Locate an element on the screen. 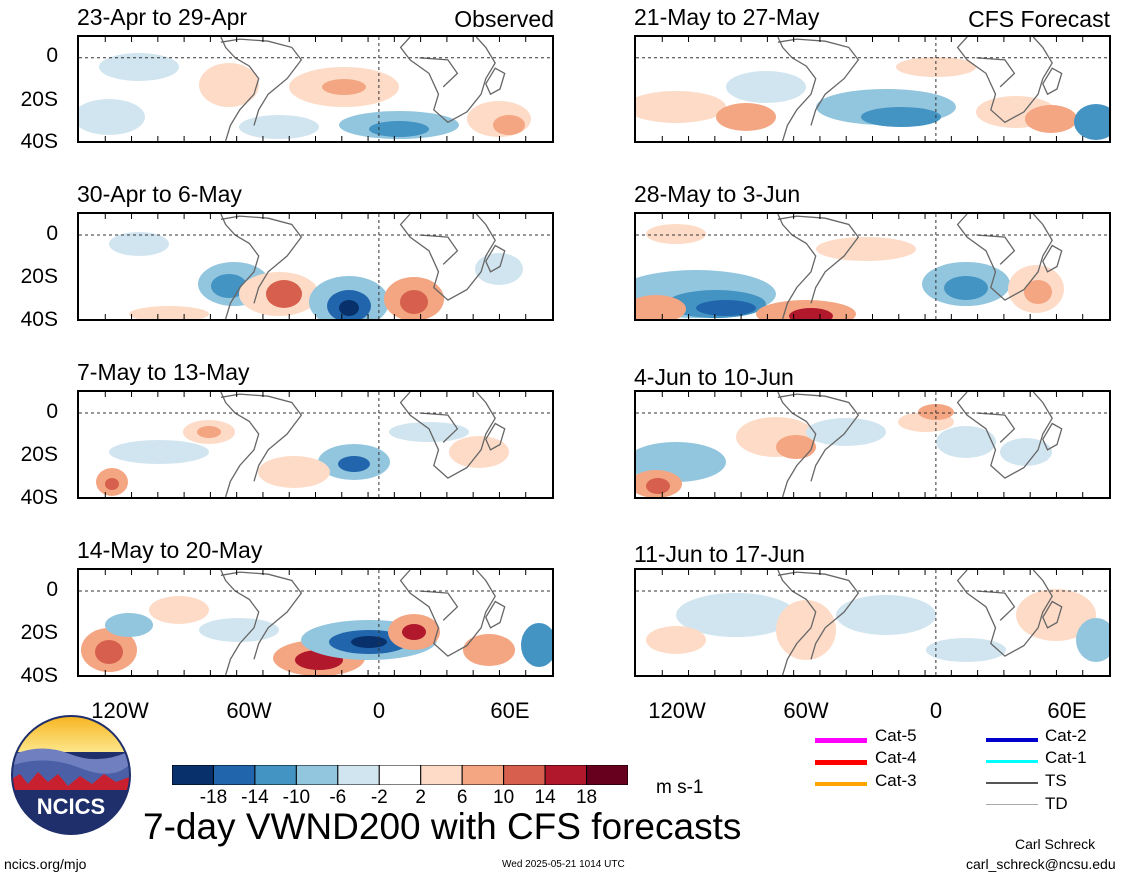 This screenshot has width=1135, height=878. colorbar-tick-label: 6 is located at coordinates (462, 797).